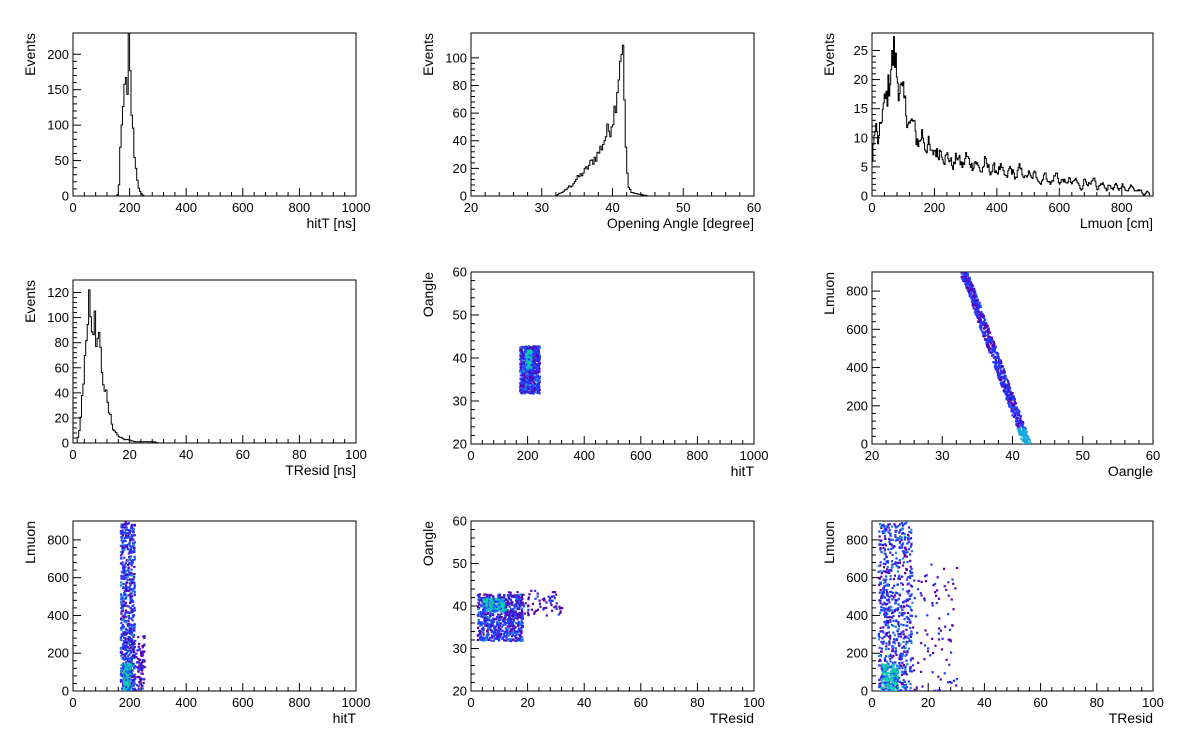 This screenshot has height=742, width=1196. What do you see at coordinates (872, 455) in the screenshot?
I see `x-tick-label: 20` at bounding box center [872, 455].